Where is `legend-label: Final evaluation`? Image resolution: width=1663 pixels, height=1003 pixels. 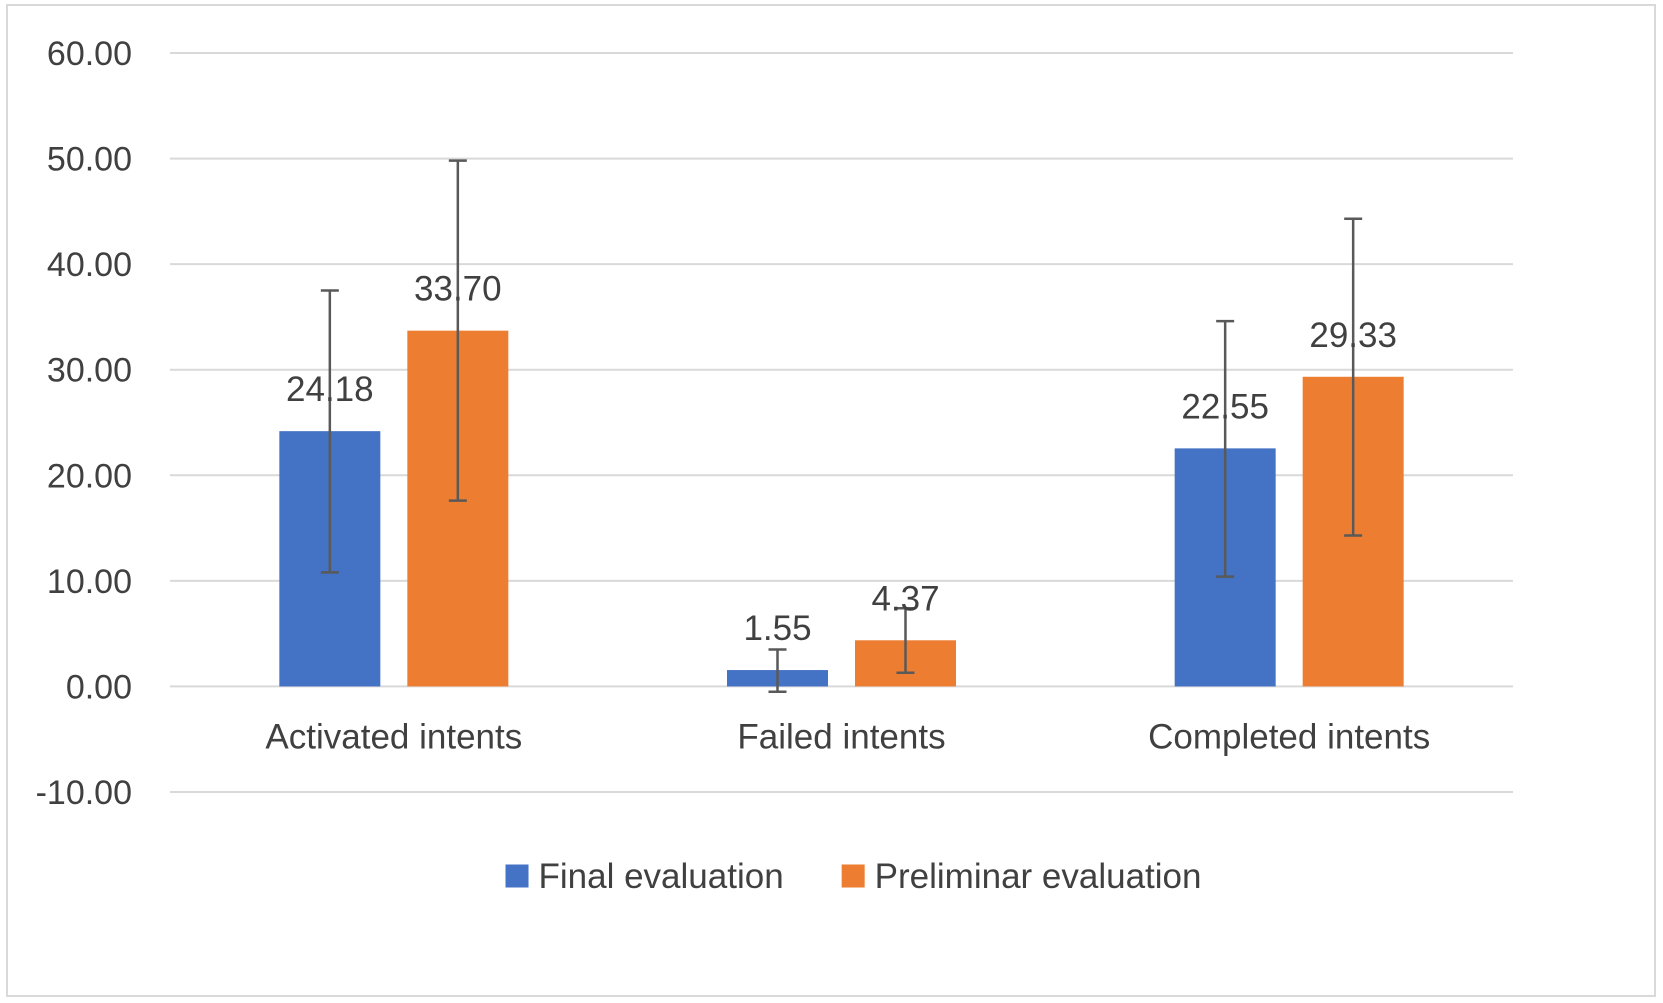
legend-label: Final evaluation is located at coordinates (661, 876).